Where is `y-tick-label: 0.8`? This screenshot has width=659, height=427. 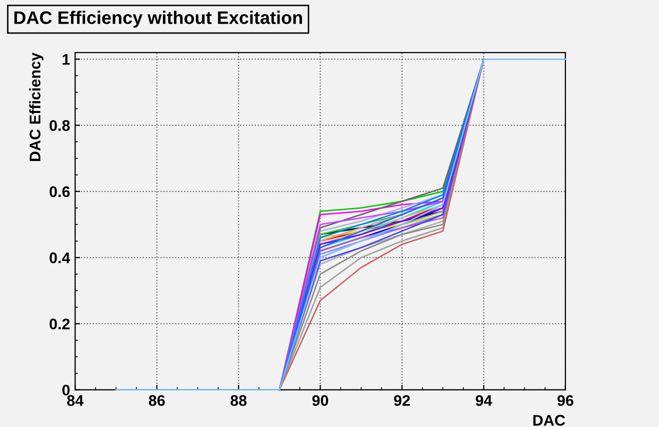
y-tick-label: 0.8 is located at coordinates (60, 125).